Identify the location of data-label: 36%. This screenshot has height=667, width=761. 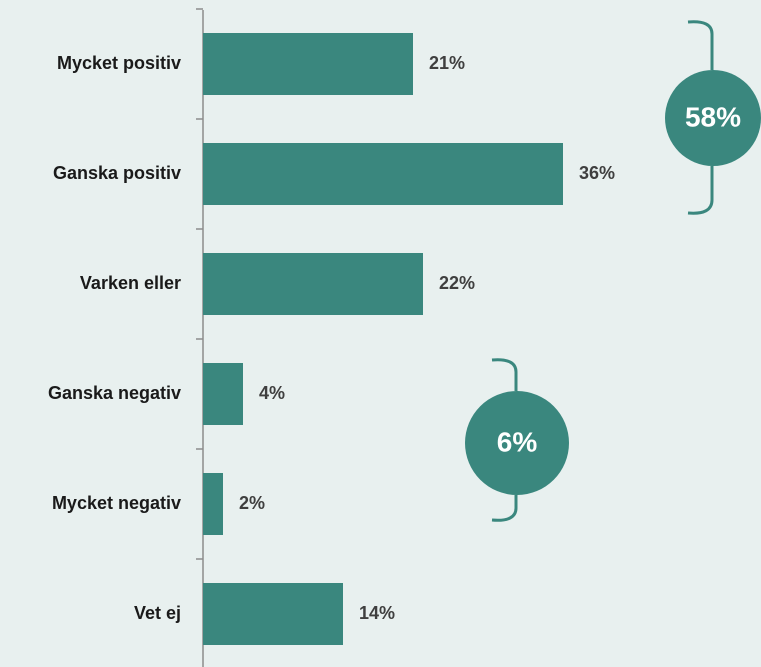
(597, 173).